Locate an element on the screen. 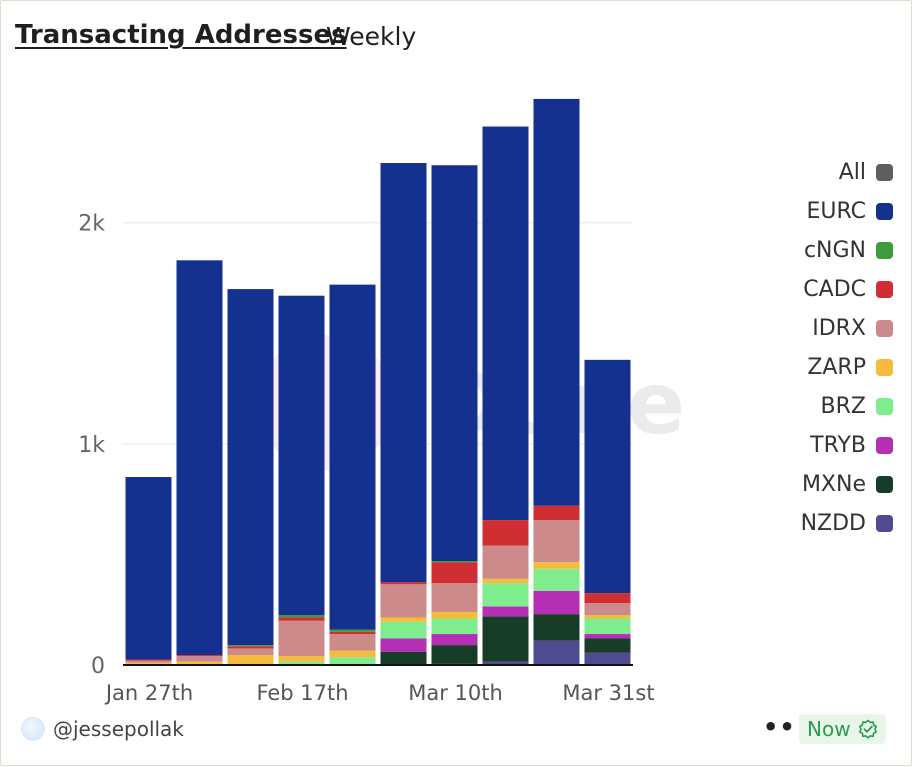  legend-item-cadc: CADC is located at coordinates (848, 289).